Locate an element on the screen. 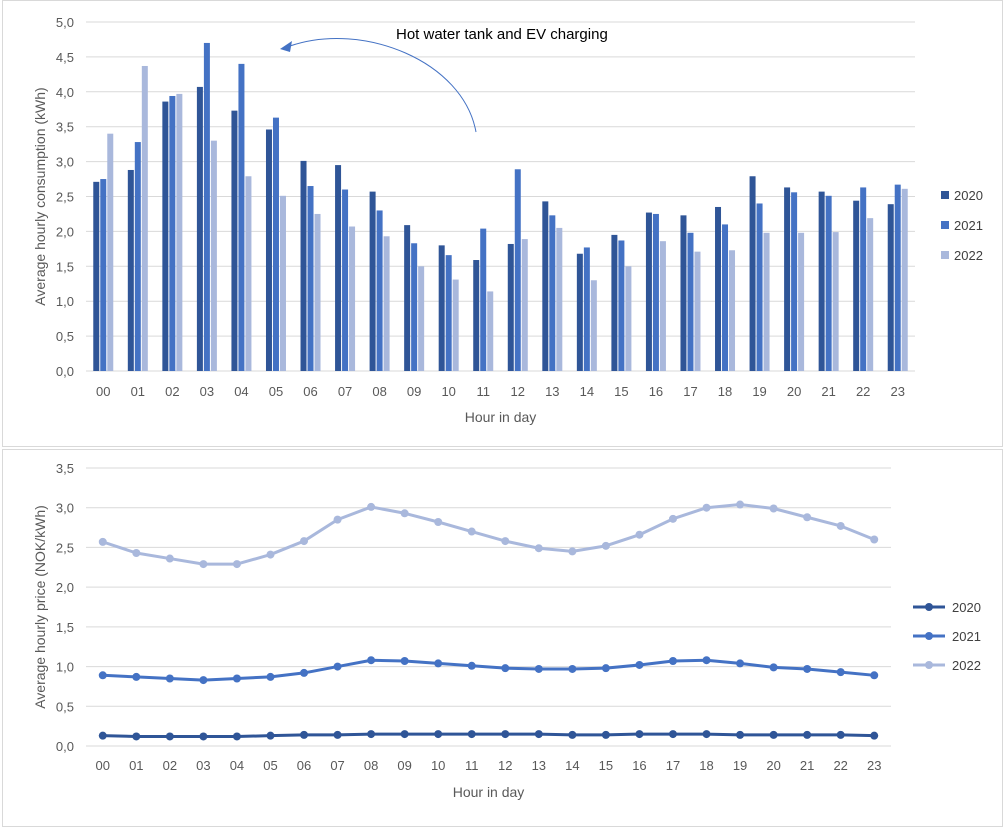 Image resolution: width=1005 pixels, height=828 pixels. legend-label-2021: 2021 is located at coordinates (968, 225).